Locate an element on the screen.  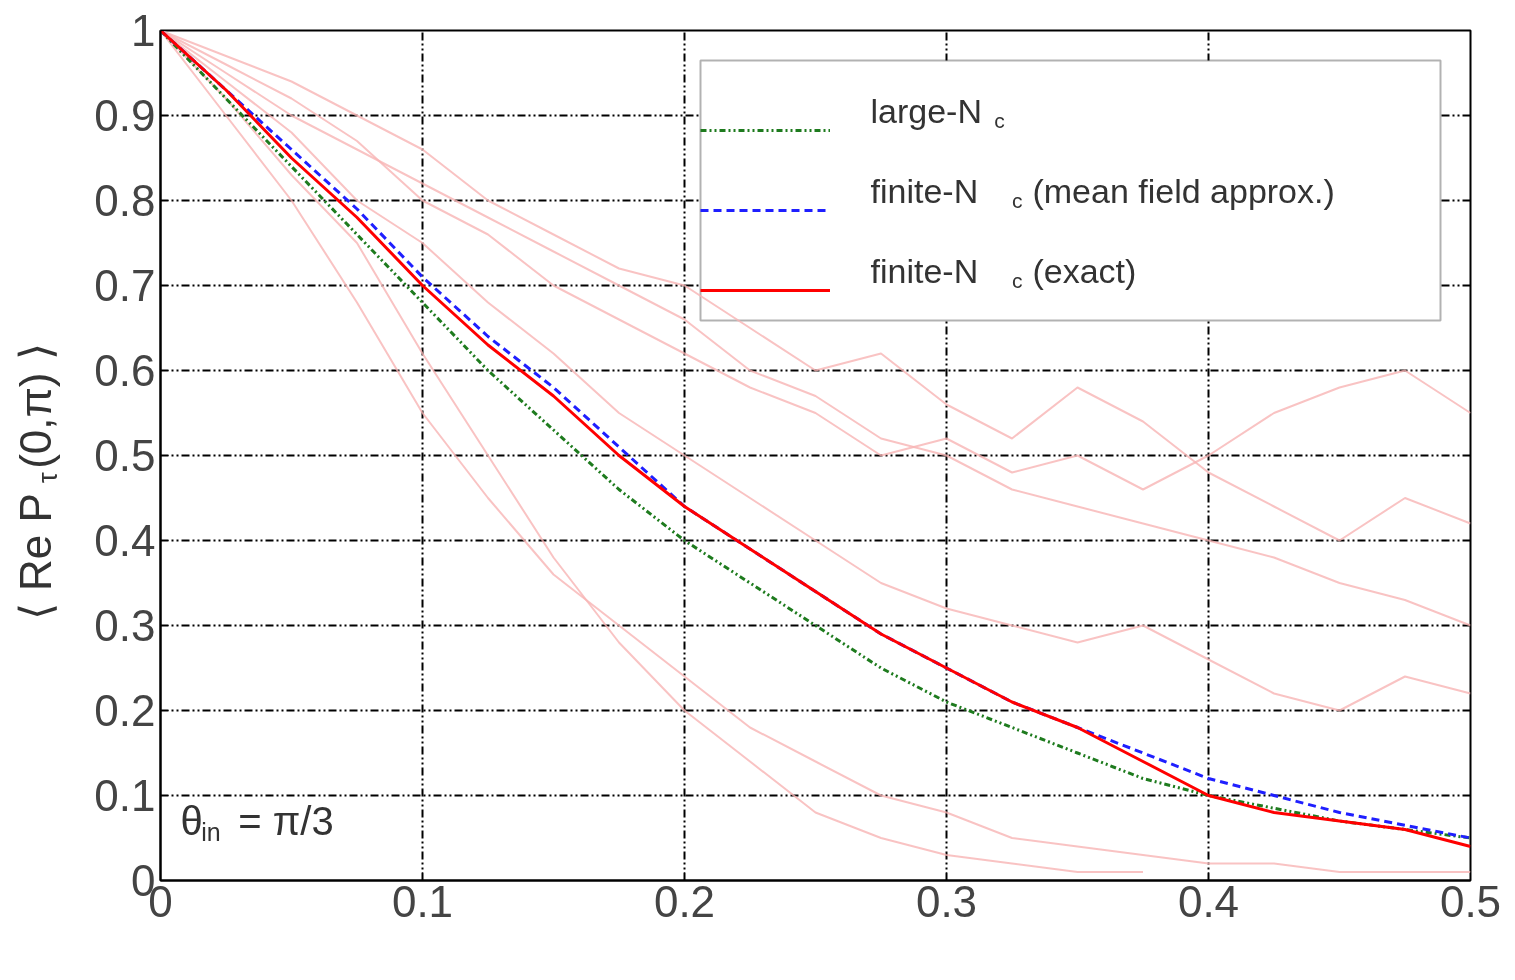
y-tick-label: 1 is located at coordinates (143, 30).